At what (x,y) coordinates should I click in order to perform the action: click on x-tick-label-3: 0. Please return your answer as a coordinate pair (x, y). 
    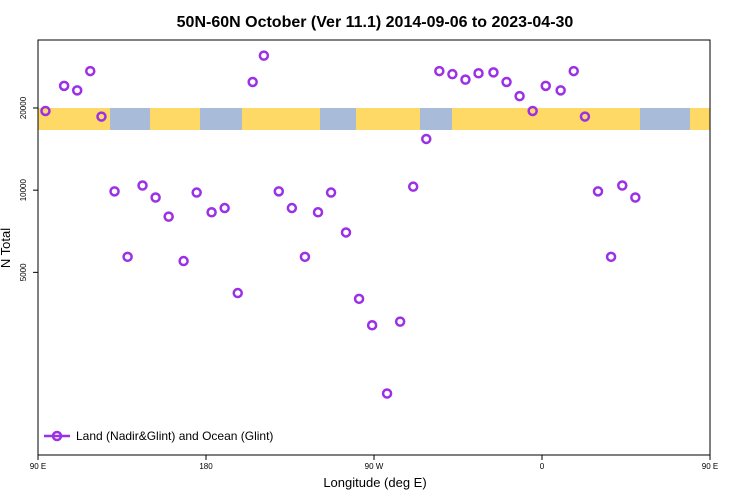
    Looking at the image, I should click on (542, 466).